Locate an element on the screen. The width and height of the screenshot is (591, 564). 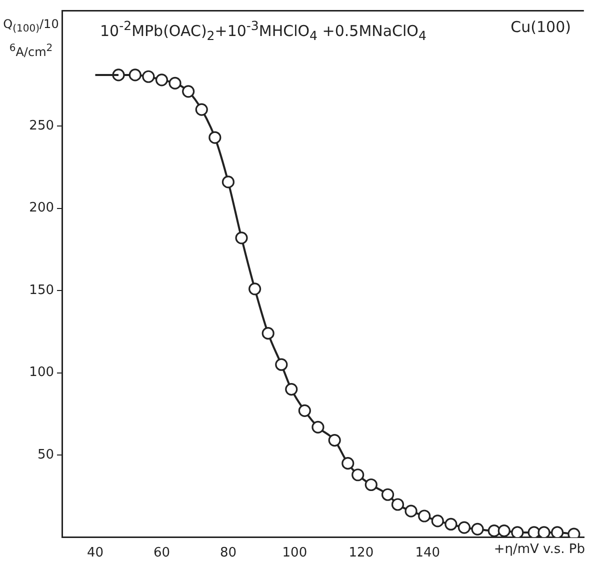
annotation: Cu(100) is located at coordinates (540, 27).